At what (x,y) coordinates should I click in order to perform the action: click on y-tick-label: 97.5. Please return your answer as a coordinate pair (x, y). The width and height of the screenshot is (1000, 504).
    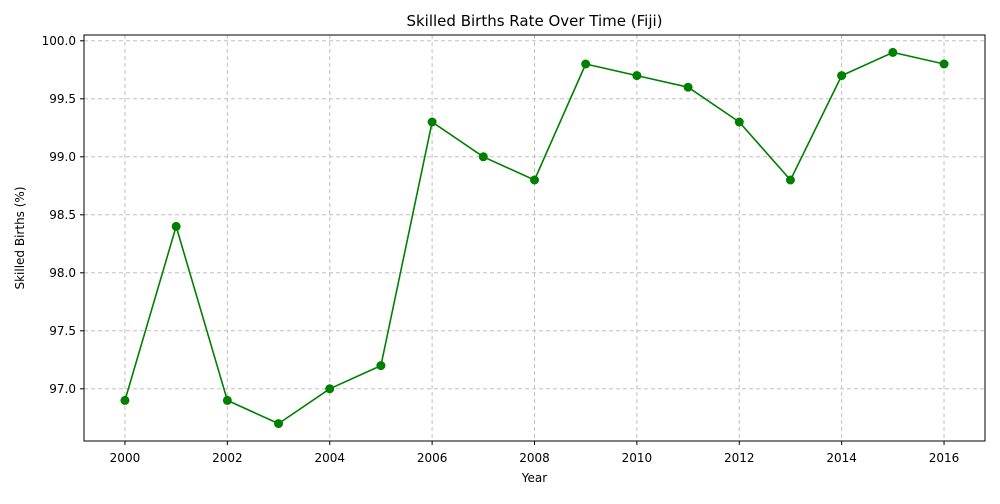
    Looking at the image, I should click on (62, 331).